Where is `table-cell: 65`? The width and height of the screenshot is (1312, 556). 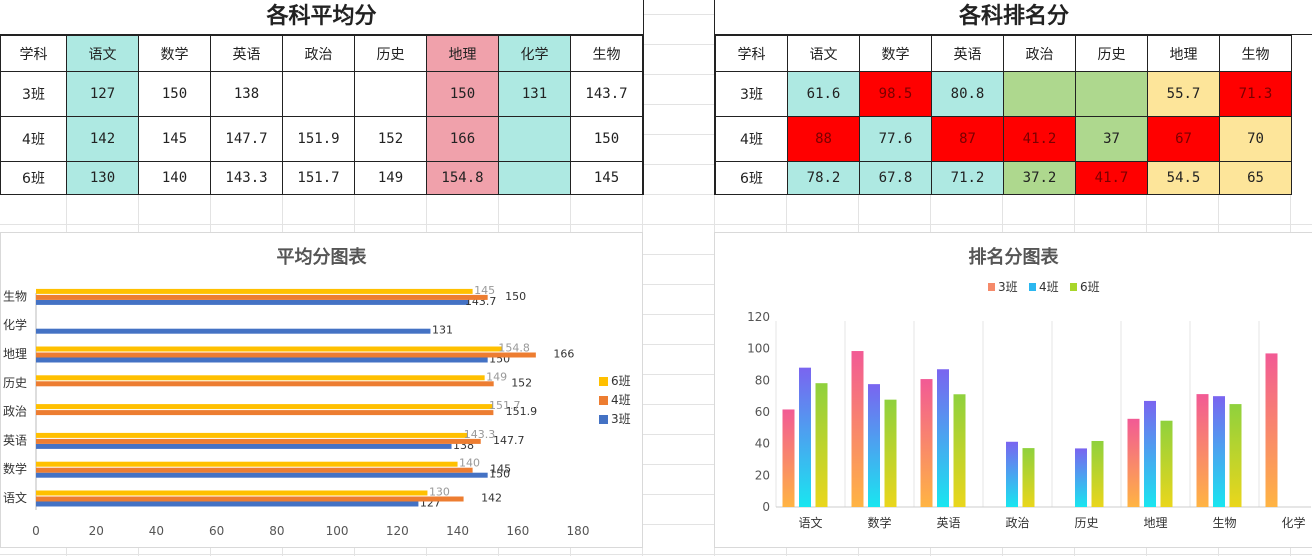
table-cell: 65 is located at coordinates (1255, 178).